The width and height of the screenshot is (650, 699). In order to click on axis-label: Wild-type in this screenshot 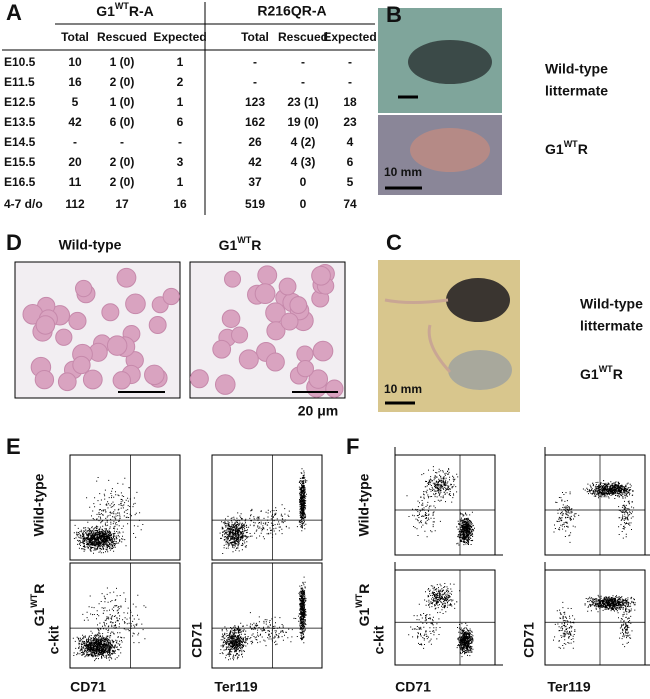, I will do `click(39, 504)`.